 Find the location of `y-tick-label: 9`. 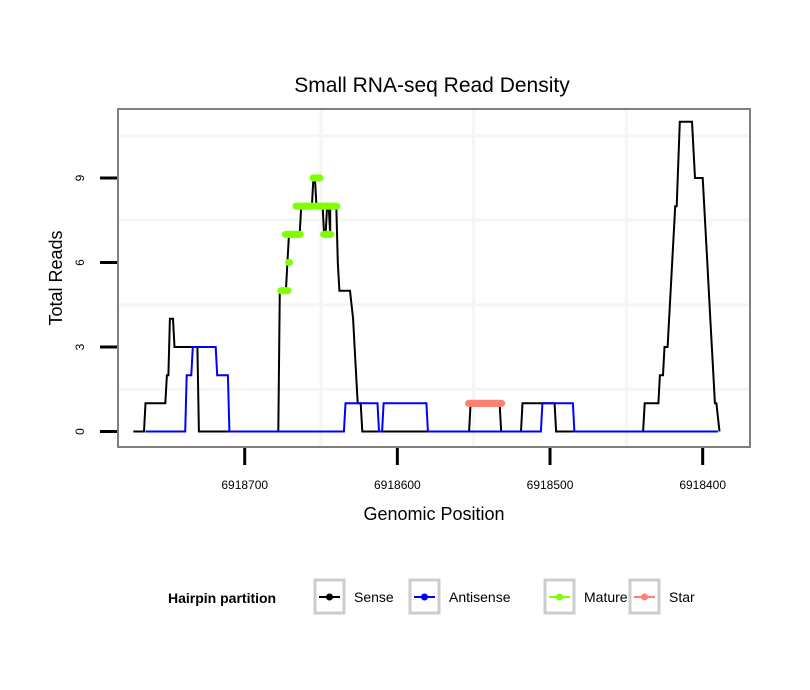

y-tick-label: 9 is located at coordinates (80, 177).